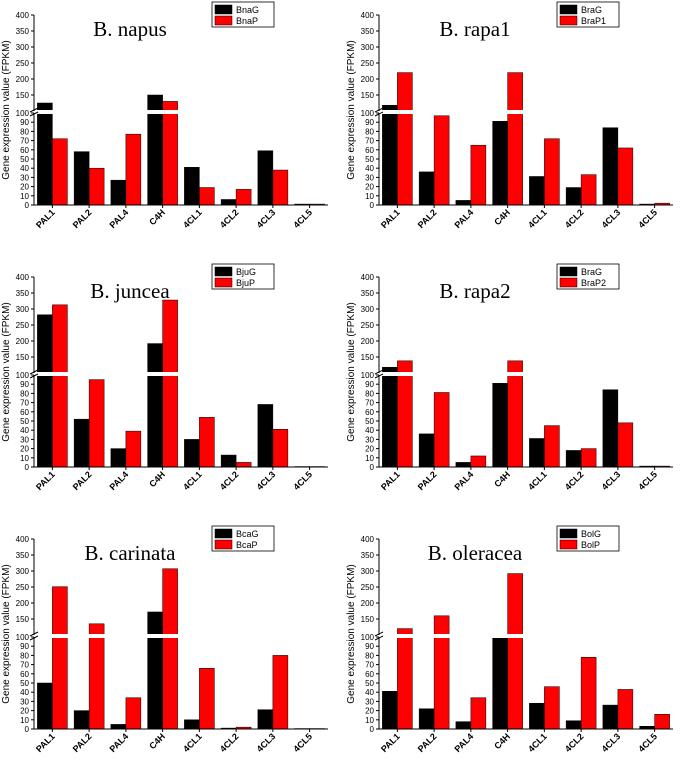 The height and width of the screenshot is (763, 680). Describe the element at coordinates (662, 722) in the screenshot. I see `bar-BolP-4CL5` at that location.